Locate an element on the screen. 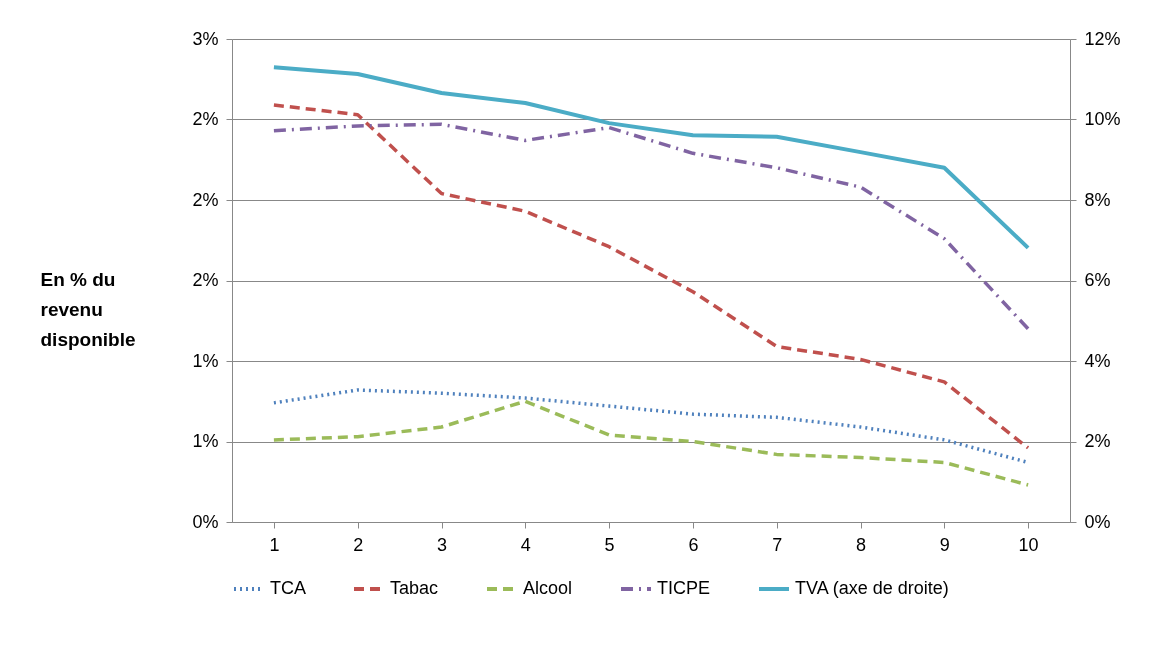  y2-tick-label: 4% is located at coordinates (1097, 360).